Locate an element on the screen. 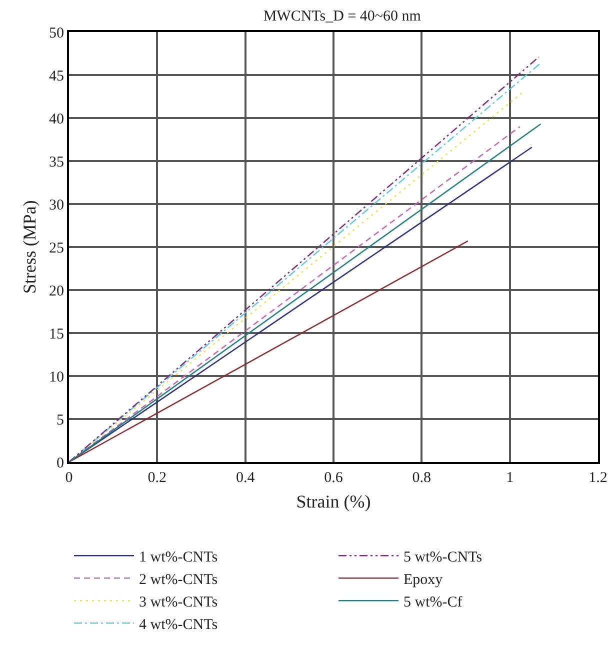 Image resolution: width=611 pixels, height=651 pixels. x-tick-label: 1 is located at coordinates (510, 478).